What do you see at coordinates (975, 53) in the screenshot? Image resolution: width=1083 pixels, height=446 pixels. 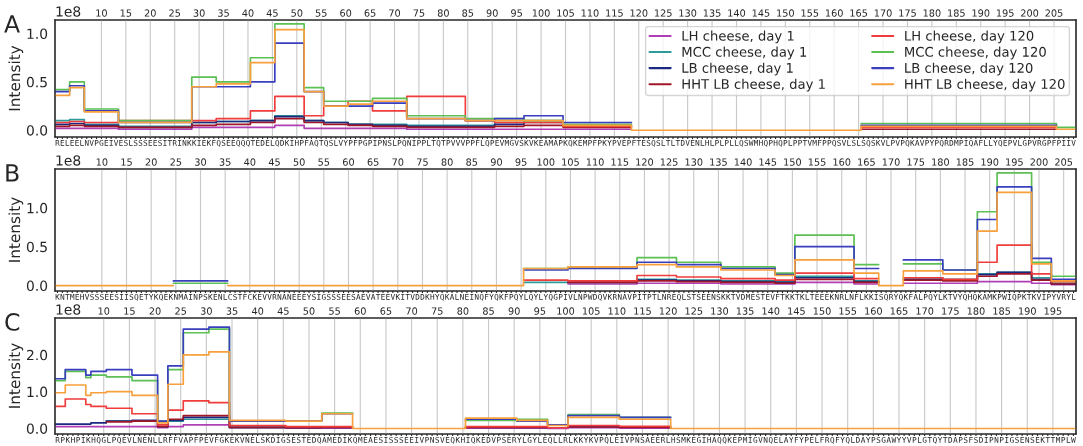 I see `legend-label: MCC cheese, day 120` at bounding box center [975, 53].